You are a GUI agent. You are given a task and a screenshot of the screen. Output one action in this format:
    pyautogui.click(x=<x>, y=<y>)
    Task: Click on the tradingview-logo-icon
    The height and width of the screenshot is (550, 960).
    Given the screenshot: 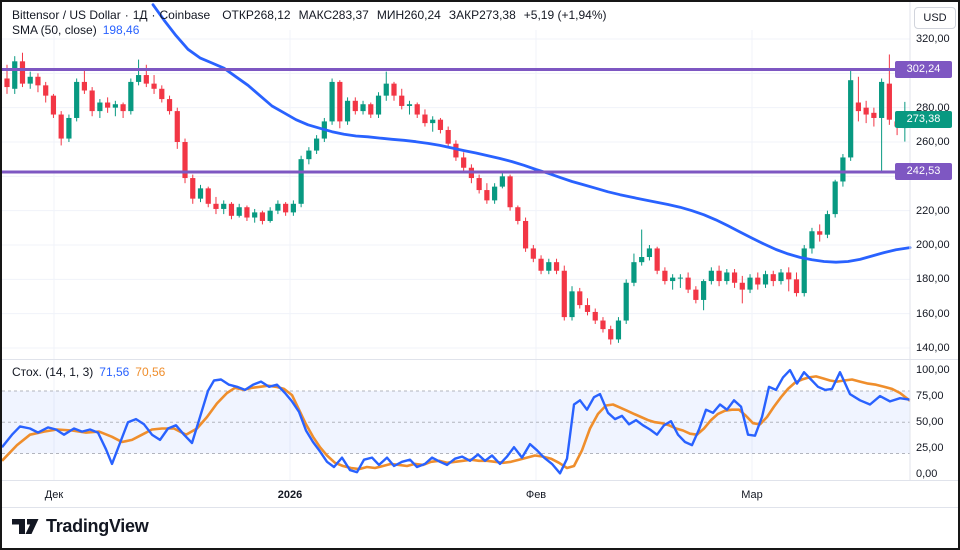 What is the action you would take?
    pyautogui.click(x=25, y=526)
    